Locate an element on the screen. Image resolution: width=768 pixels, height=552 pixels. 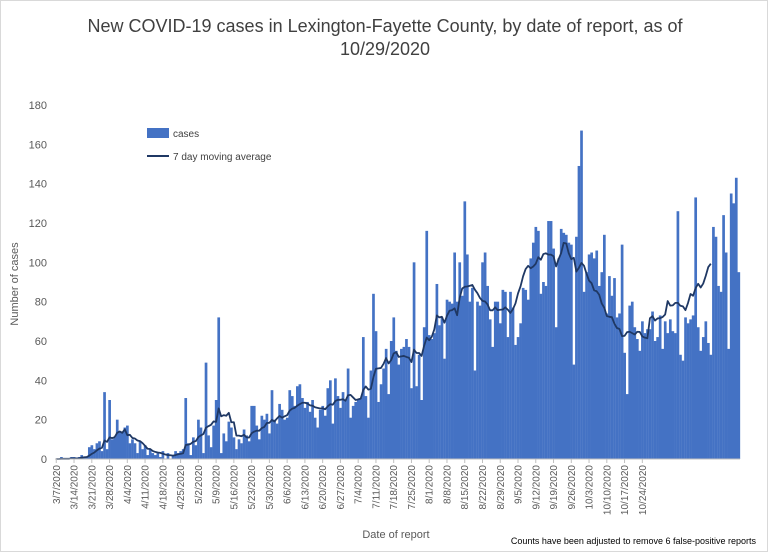
x-tick-label: 8/29/2020 is located at coordinates (501, 487).